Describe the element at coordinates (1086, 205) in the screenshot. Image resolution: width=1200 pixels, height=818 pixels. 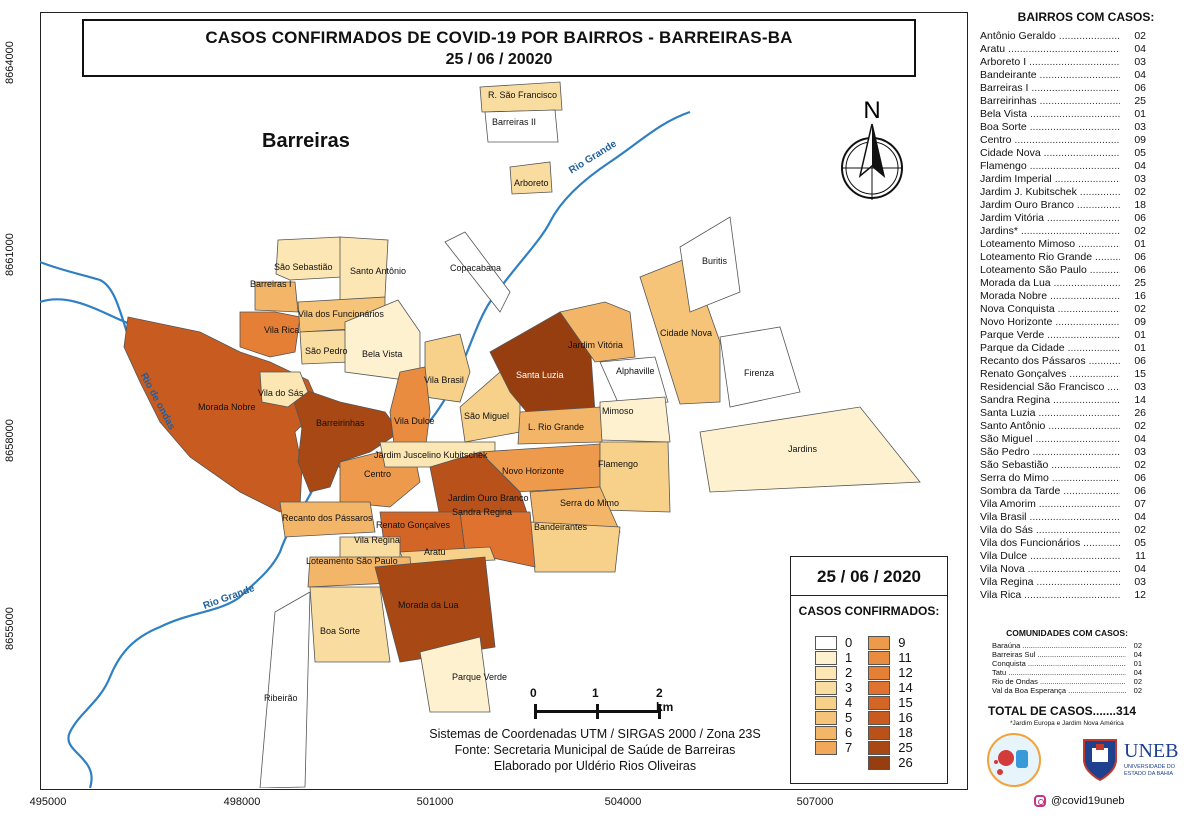
I see `sidebar-list-item: Jardim Ouro Branco 18` at that location.